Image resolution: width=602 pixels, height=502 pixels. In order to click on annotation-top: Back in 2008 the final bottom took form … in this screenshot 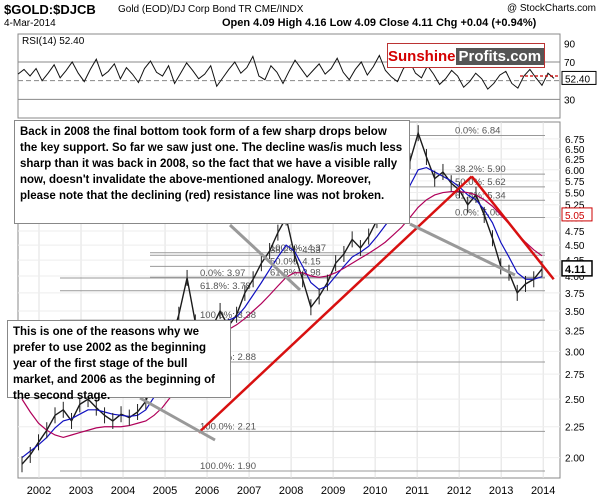, I will do `click(212, 172)`.